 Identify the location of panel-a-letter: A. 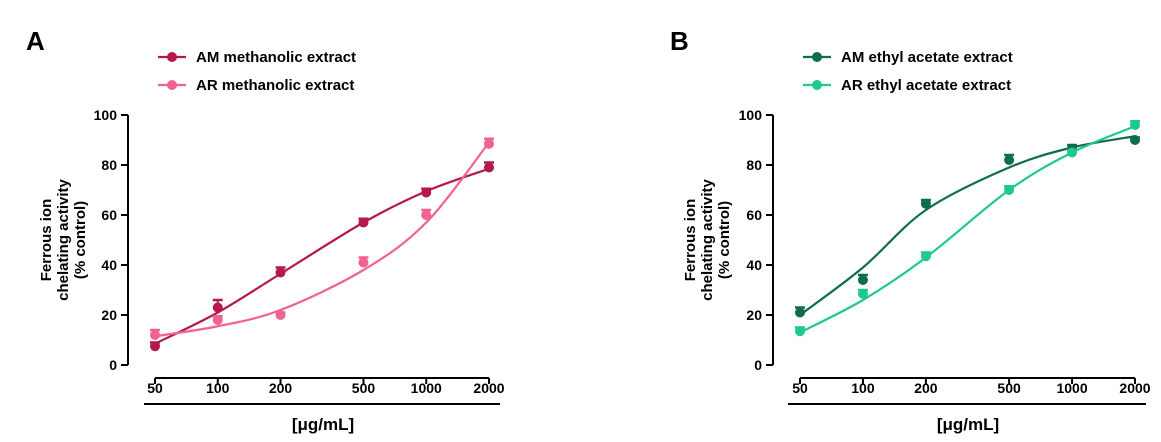
(35, 41).